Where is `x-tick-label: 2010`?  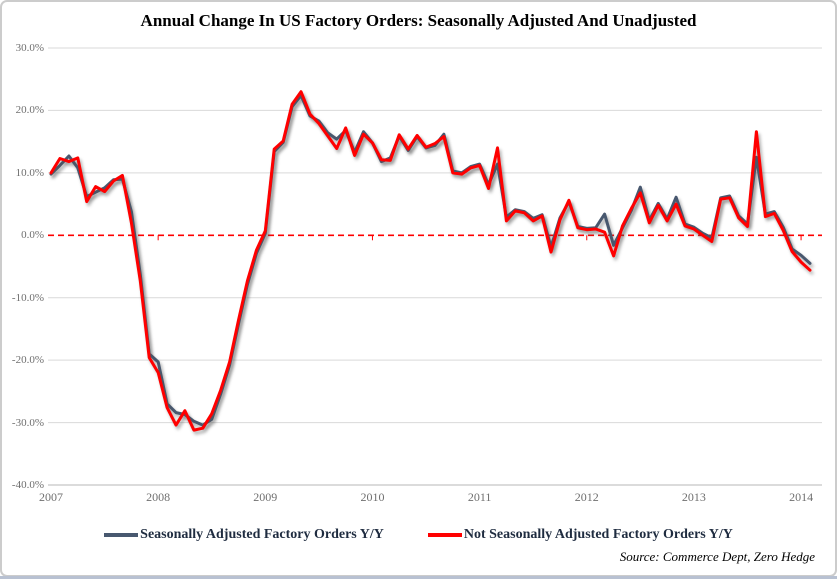
x-tick-label: 2010 is located at coordinates (372, 497).